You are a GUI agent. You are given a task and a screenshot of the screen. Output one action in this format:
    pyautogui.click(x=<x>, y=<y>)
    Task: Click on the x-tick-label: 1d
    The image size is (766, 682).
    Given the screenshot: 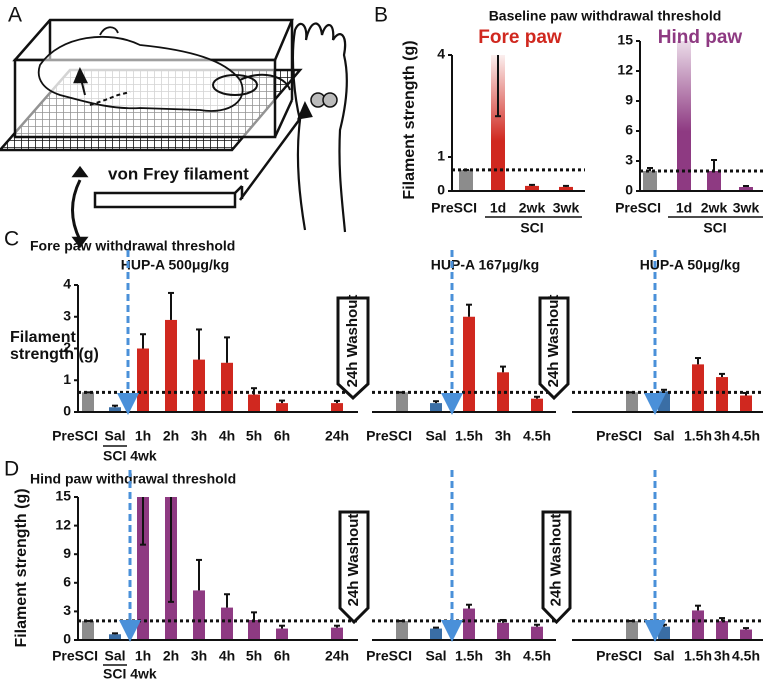 What is the action you would take?
    pyautogui.click(x=498, y=208)
    